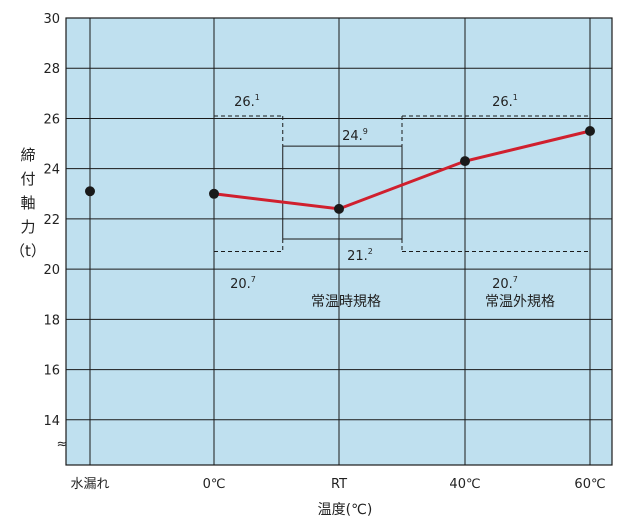 This screenshot has height=521, width=622. Describe the element at coordinates (402, 170) in the screenshot. I see `series-line` at that location.